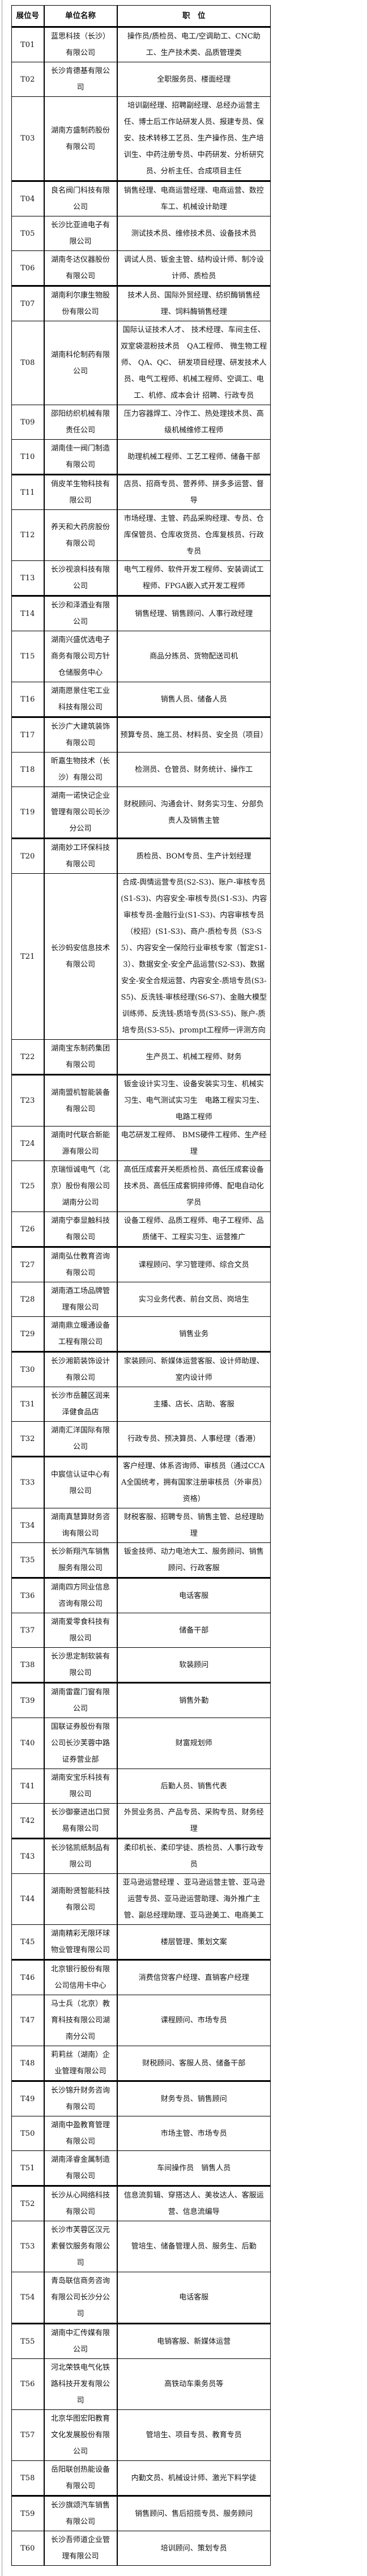 This screenshot has width=367, height=2576. I want to click on company-cell: 长沙湘箭装饰设计有限公司, so click(81, 1369).